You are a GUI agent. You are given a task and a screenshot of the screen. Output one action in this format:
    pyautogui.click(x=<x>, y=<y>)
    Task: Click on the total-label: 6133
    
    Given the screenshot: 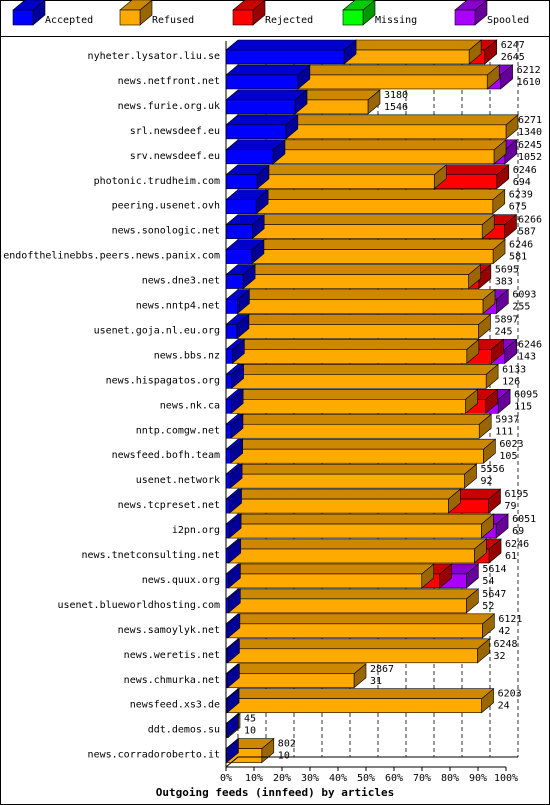 What is the action you would take?
    pyautogui.click(x=514, y=369)
    